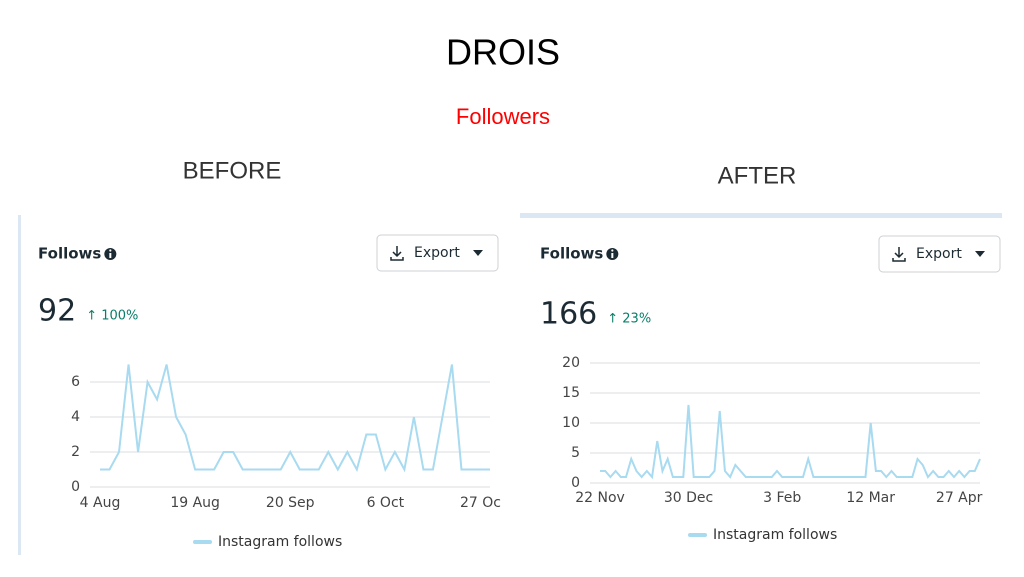  I want to click on total-value: 166, so click(568, 314).